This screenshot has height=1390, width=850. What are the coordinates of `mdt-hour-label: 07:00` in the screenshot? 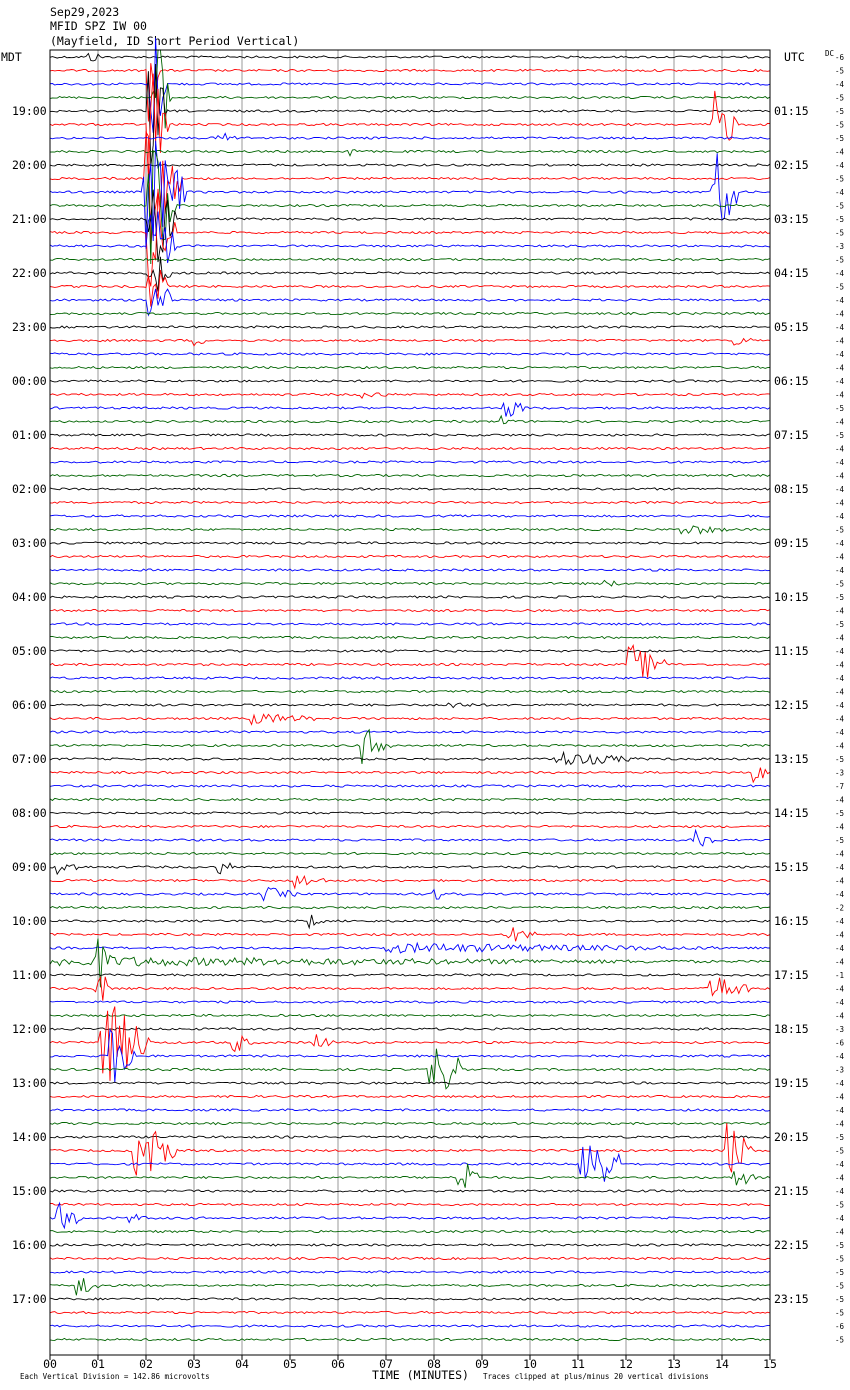 It's located at (29, 759).